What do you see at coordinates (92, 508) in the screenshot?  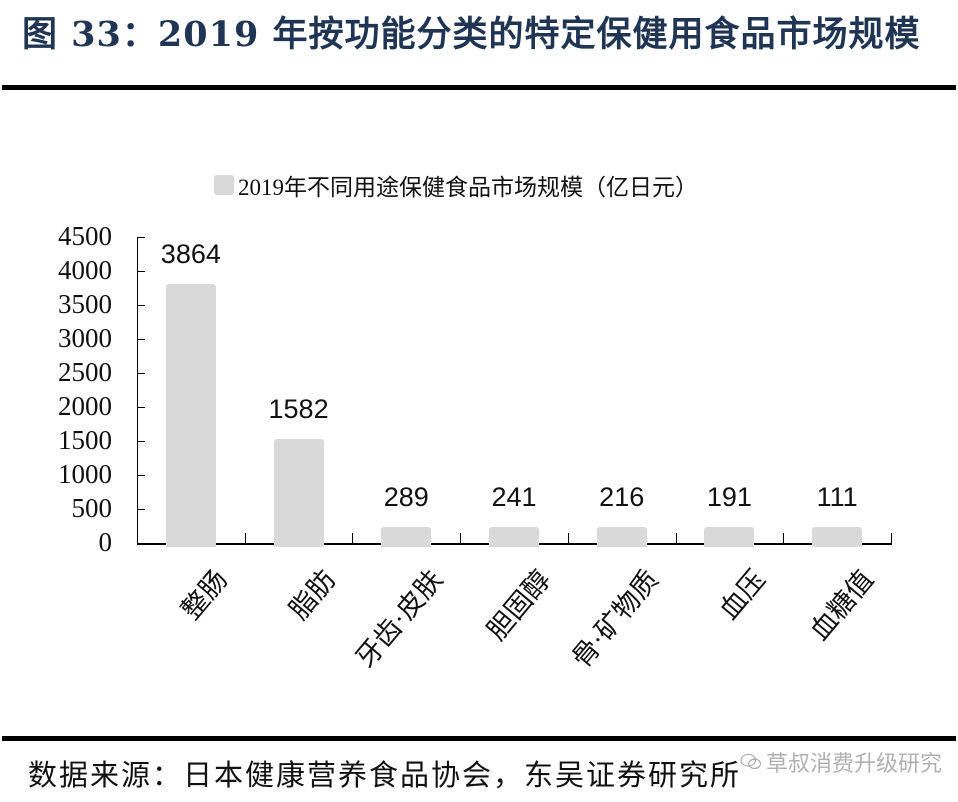 I see `y-tick-label: 500` at bounding box center [92, 508].